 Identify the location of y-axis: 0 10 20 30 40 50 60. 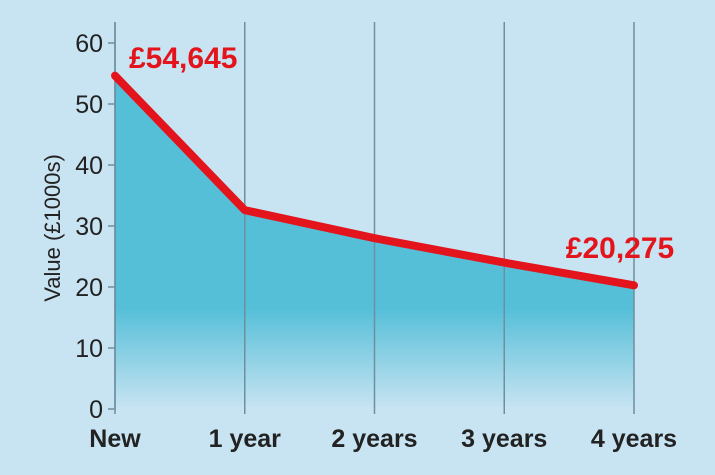
(95, 223).